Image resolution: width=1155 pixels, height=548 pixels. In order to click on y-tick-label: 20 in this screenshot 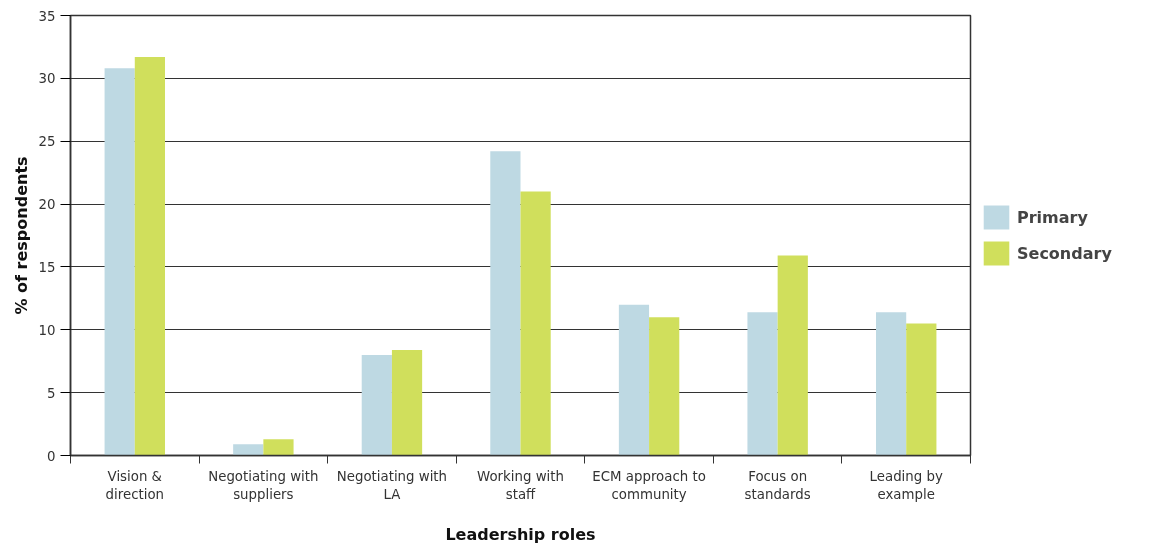, I will do `click(47, 205)`.